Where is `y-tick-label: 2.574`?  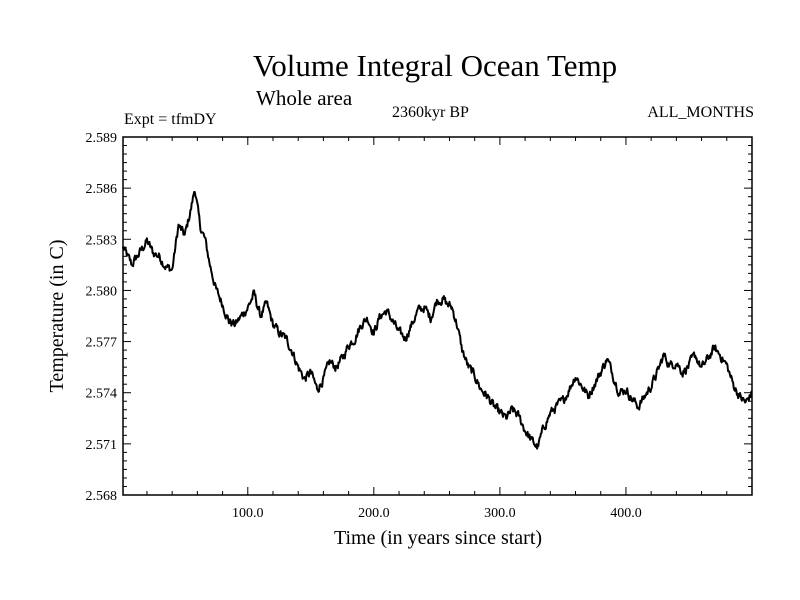
y-tick-label: 2.574 is located at coordinates (102, 394).